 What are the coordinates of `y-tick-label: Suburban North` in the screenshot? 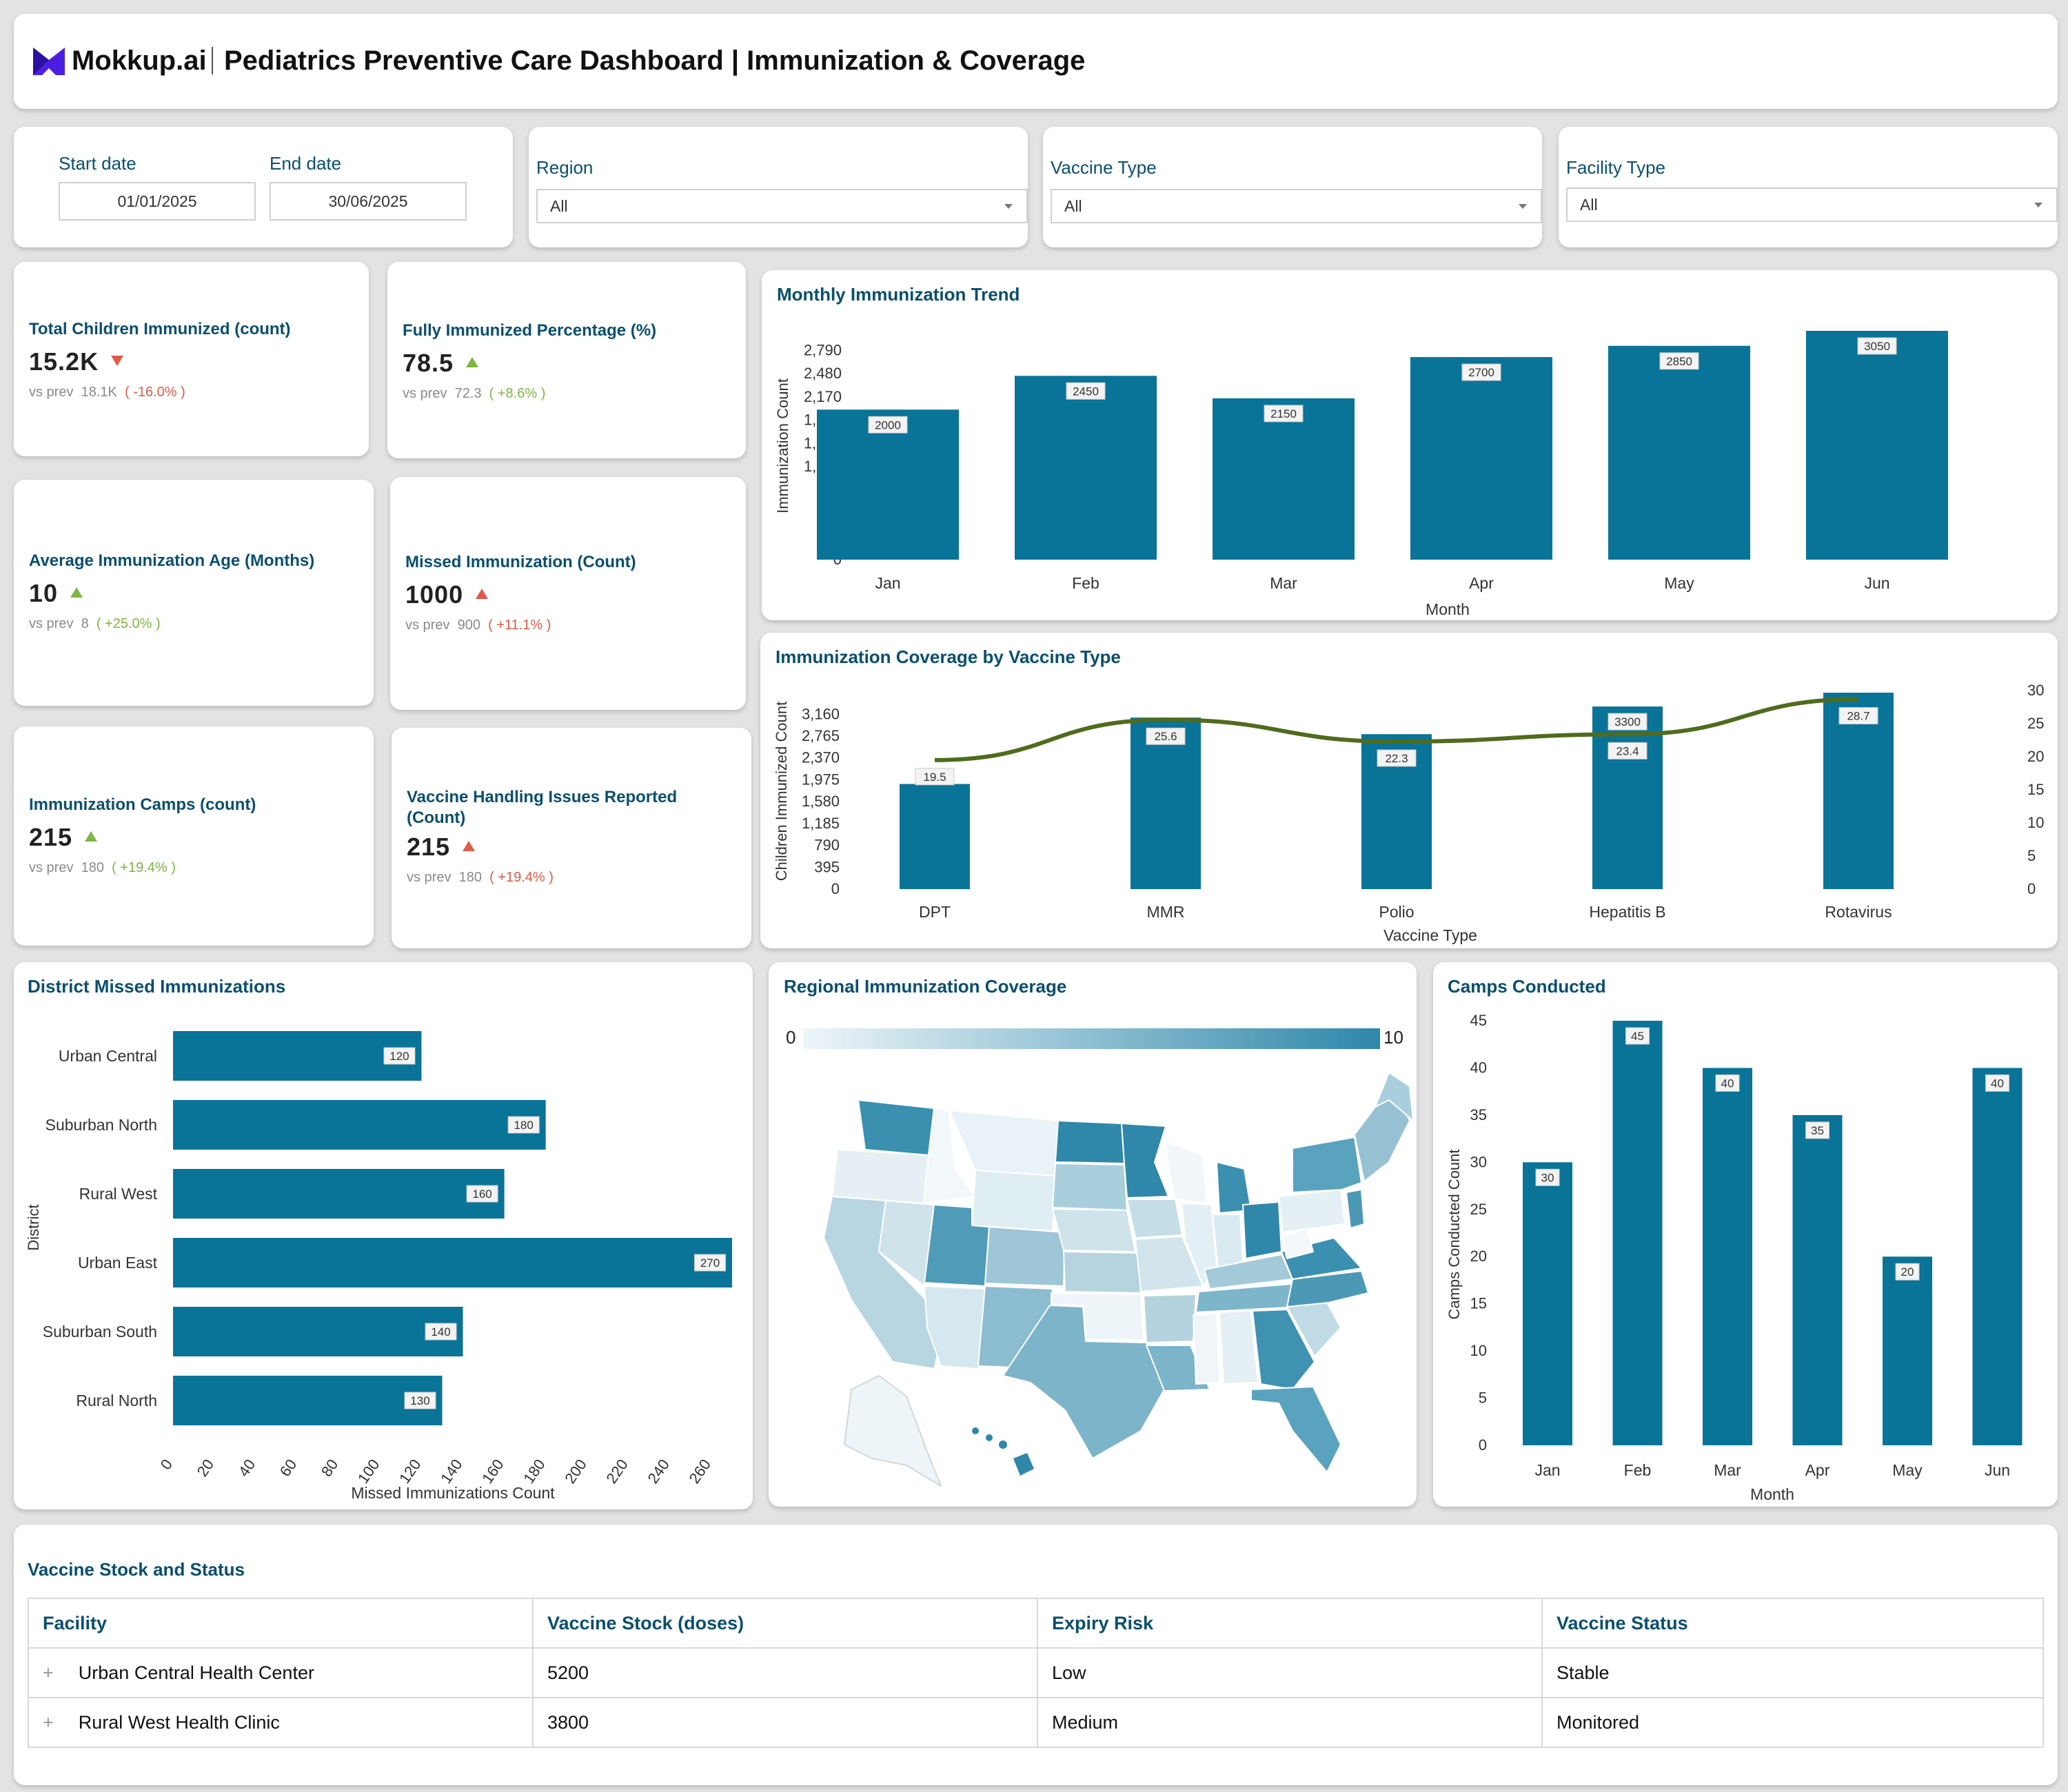 It's located at (101, 1125).